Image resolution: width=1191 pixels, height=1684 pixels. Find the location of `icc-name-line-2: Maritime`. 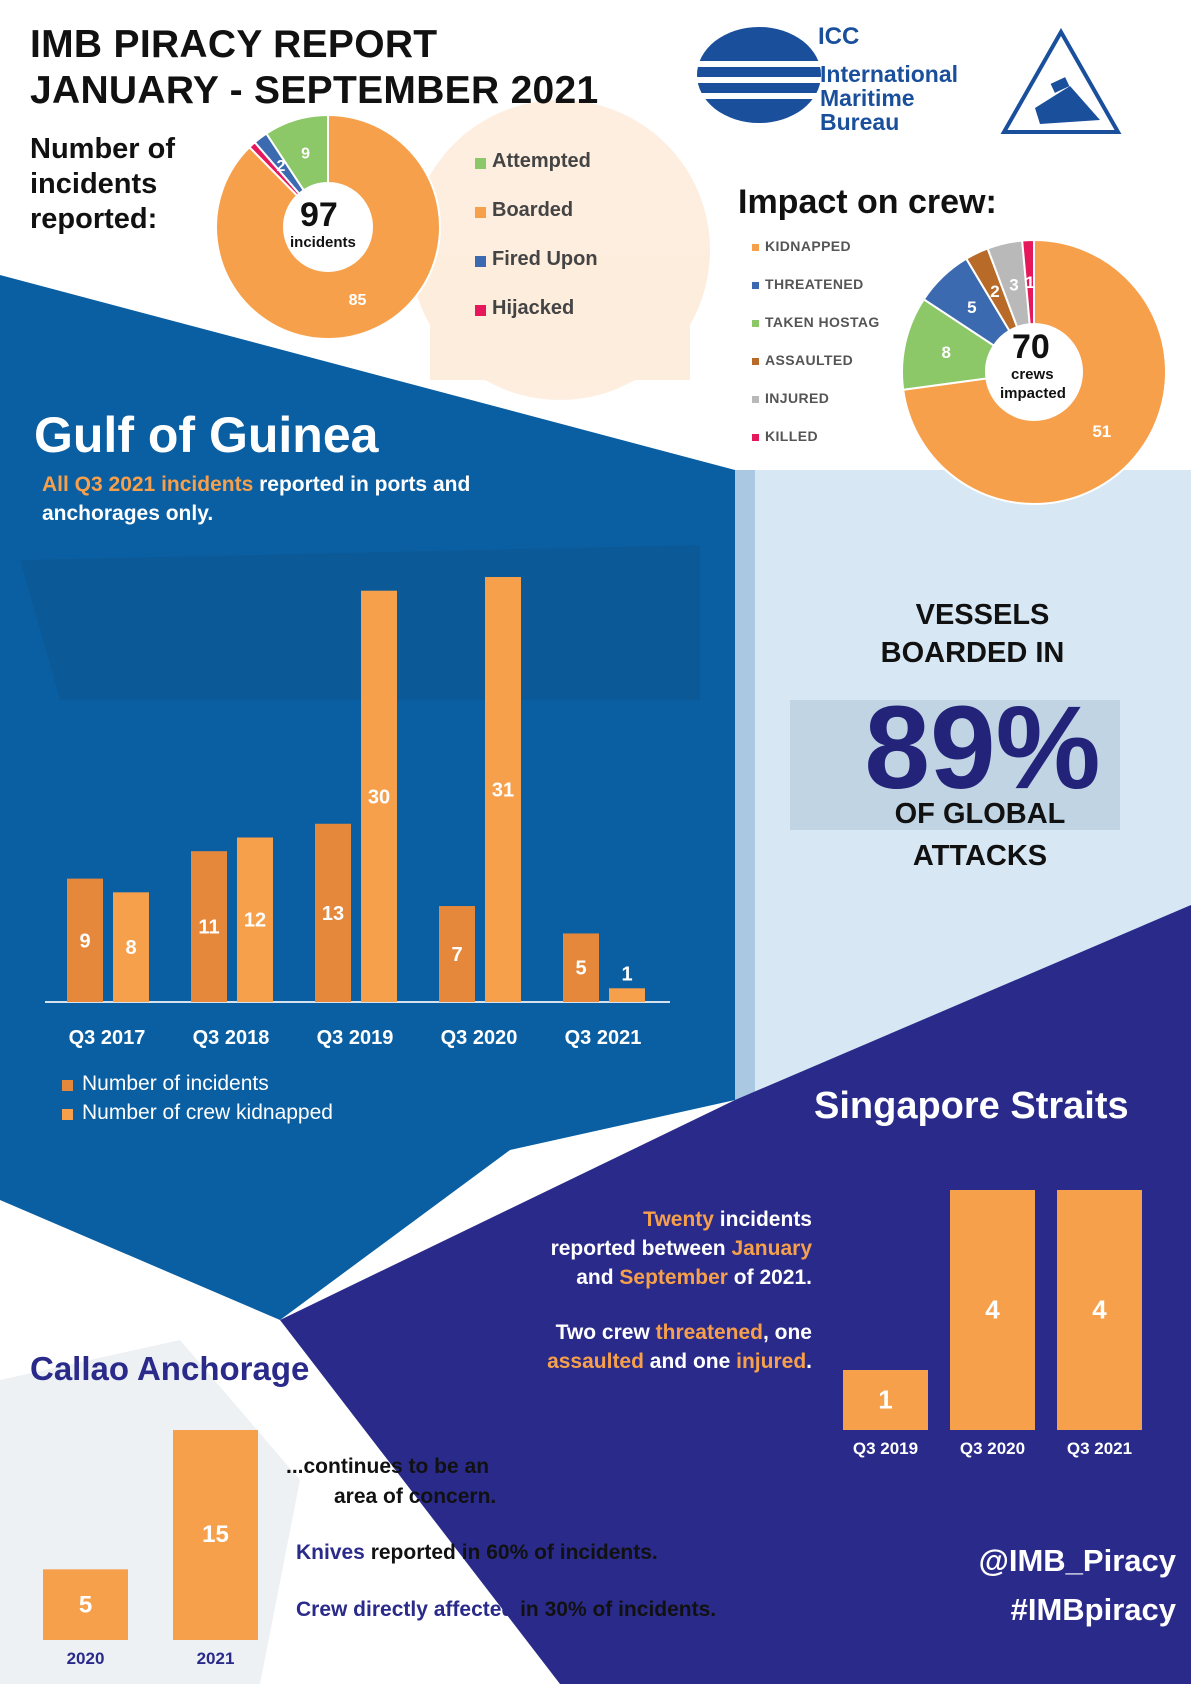

icc-name-line-2: Maritime is located at coordinates (867, 98).